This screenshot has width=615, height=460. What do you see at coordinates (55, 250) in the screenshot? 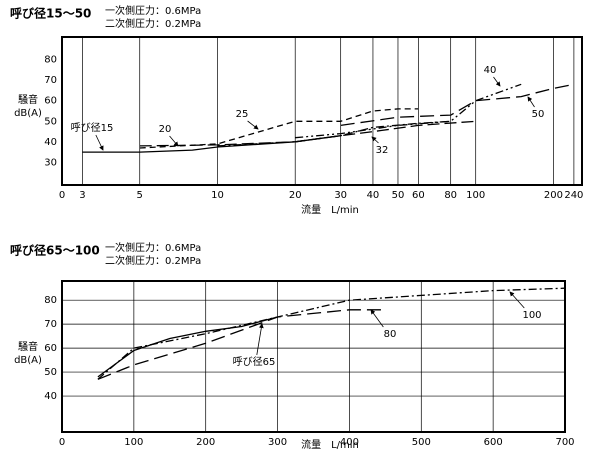
I see `chart-title: 呼び径65～100` at bounding box center [55, 250].